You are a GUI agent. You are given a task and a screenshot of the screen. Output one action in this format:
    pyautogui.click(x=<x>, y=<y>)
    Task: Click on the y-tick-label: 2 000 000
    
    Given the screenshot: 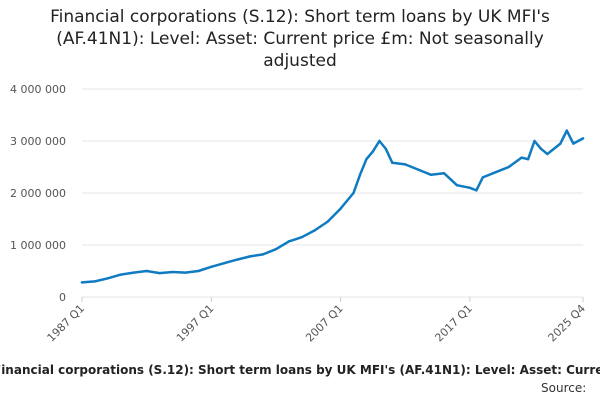 What is the action you would take?
    pyautogui.click(x=38, y=193)
    